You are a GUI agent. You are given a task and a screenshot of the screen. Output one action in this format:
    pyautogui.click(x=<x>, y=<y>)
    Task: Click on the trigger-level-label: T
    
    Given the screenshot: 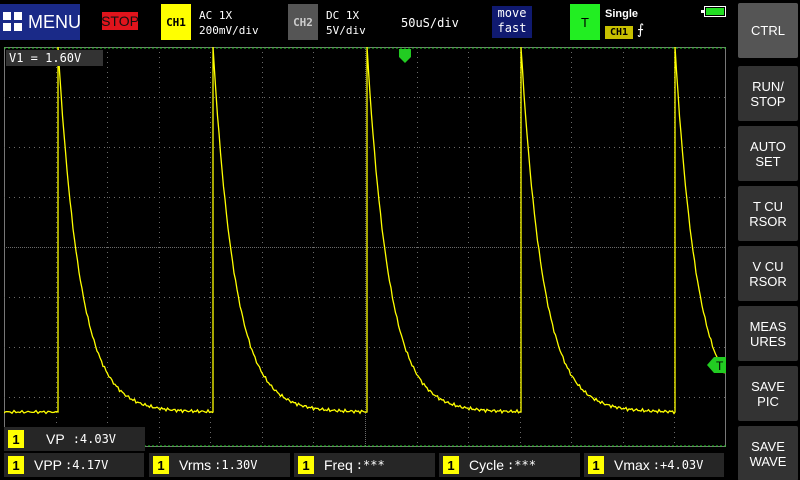 What is the action you would take?
    pyautogui.click(x=720, y=366)
    